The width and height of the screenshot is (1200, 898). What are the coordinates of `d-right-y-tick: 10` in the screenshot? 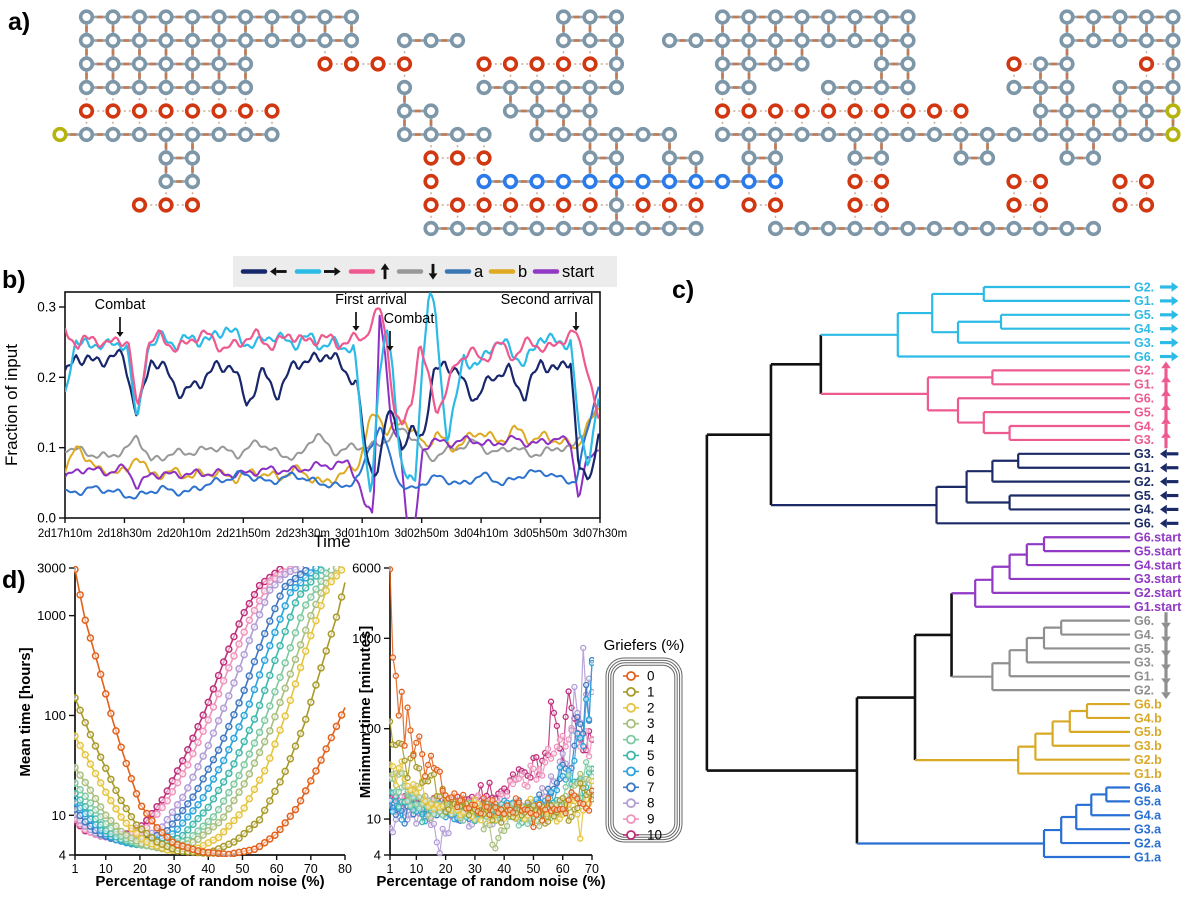 It's located at (374, 819).